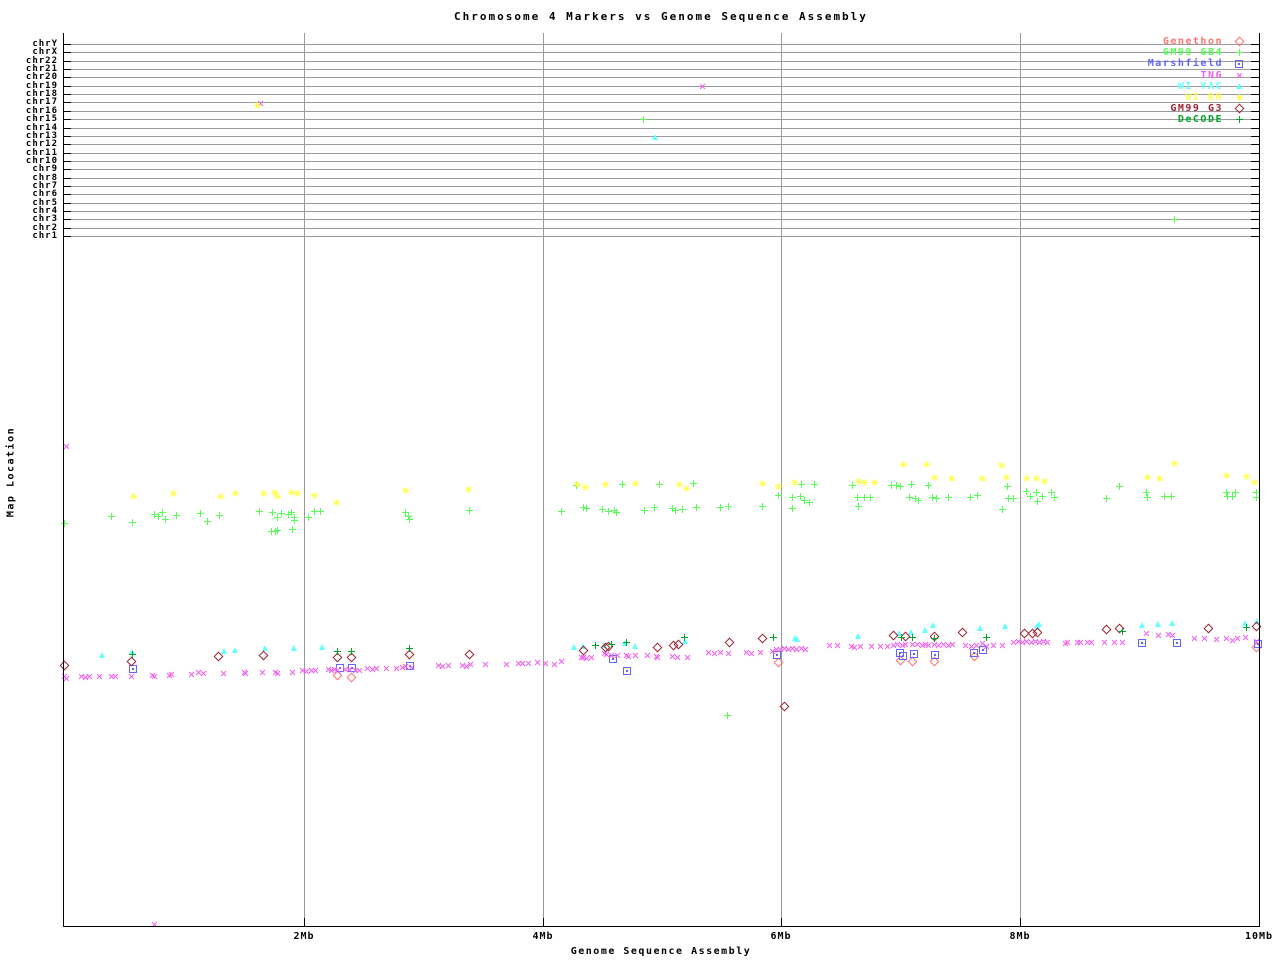  I want to click on plus-glyph, so click(1239, 120).